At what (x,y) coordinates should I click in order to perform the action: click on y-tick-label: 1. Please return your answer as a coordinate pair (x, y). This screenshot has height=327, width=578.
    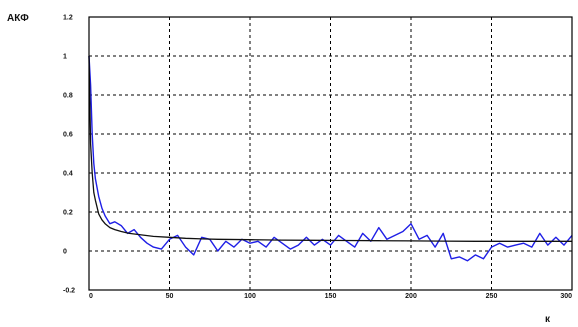
    Looking at the image, I should click on (65, 57).